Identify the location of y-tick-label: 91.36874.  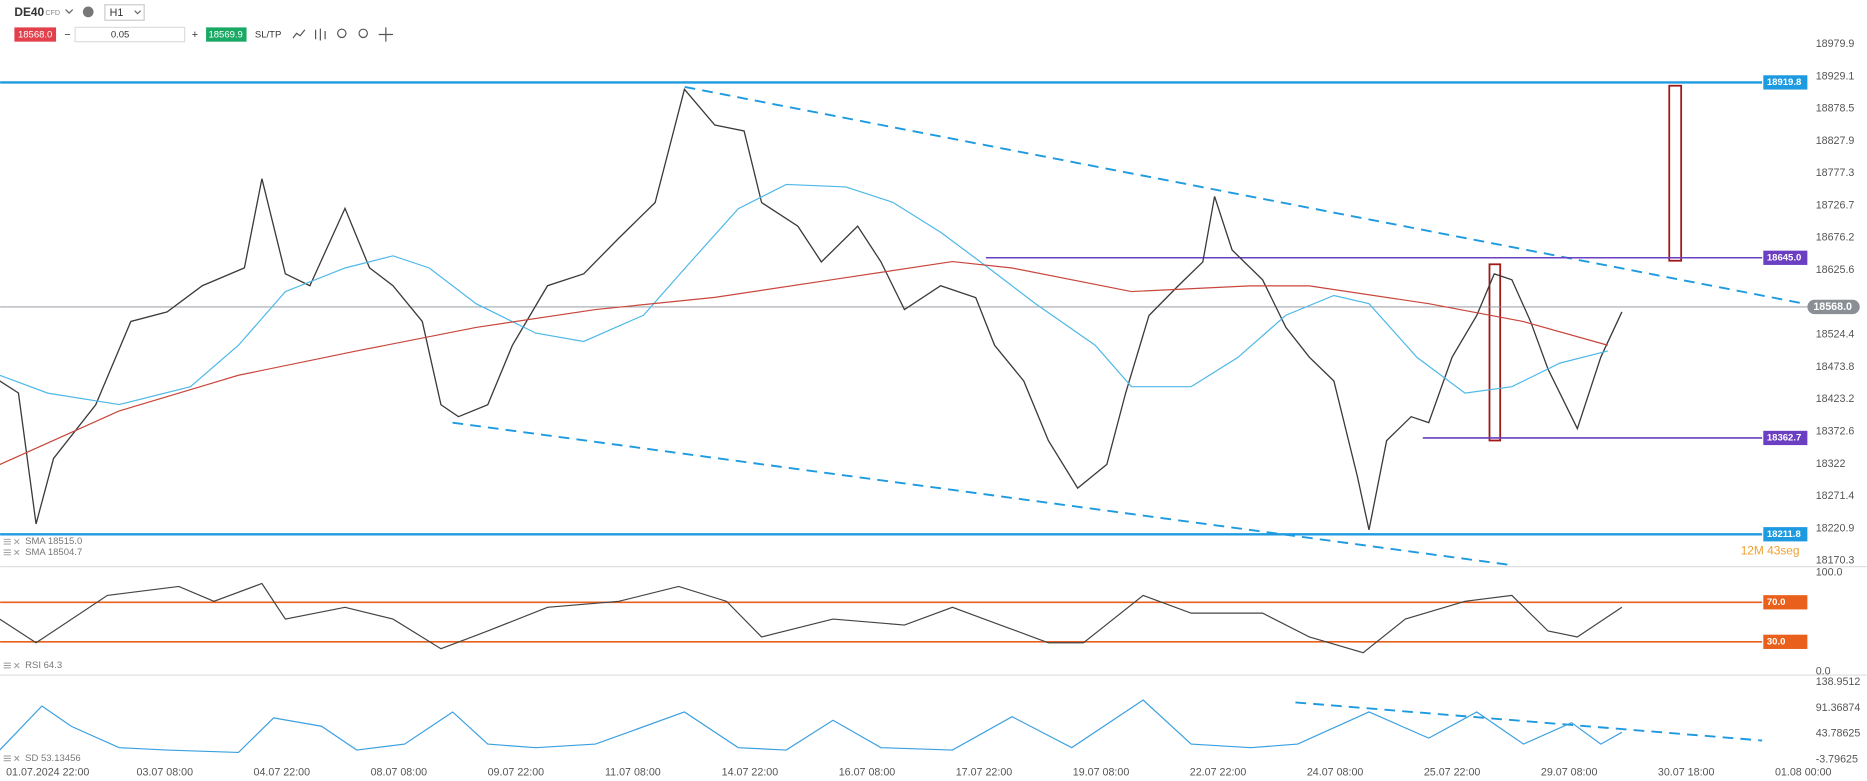
(1838, 708).